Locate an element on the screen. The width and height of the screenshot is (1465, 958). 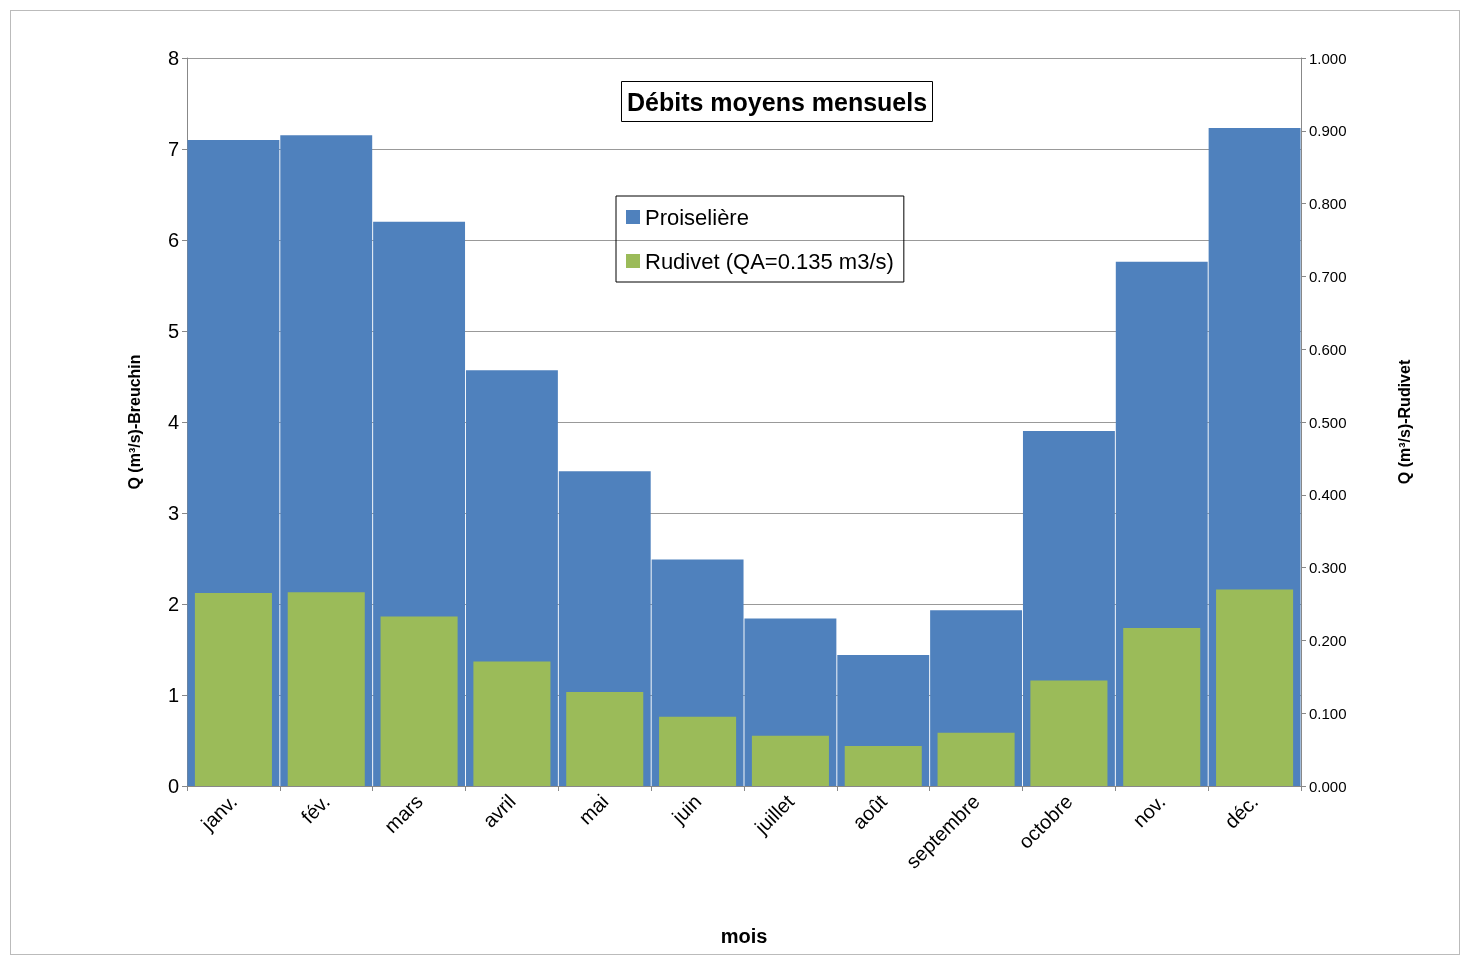
y-tick-label: 8 is located at coordinates (173, 58).